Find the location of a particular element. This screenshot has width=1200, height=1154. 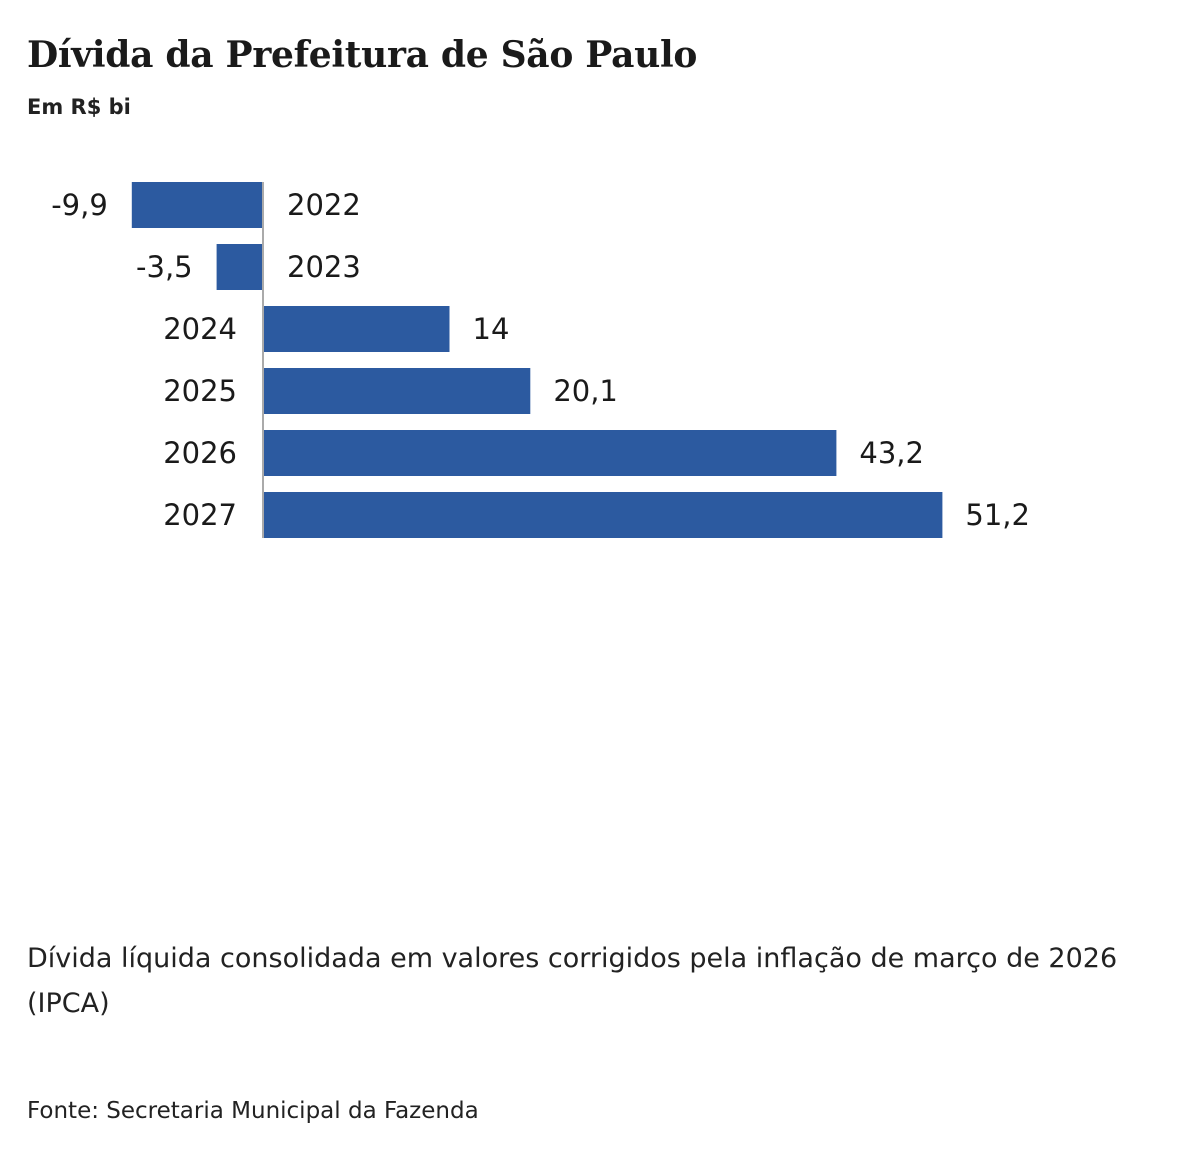

category-label-2022: 2022 is located at coordinates (324, 205).